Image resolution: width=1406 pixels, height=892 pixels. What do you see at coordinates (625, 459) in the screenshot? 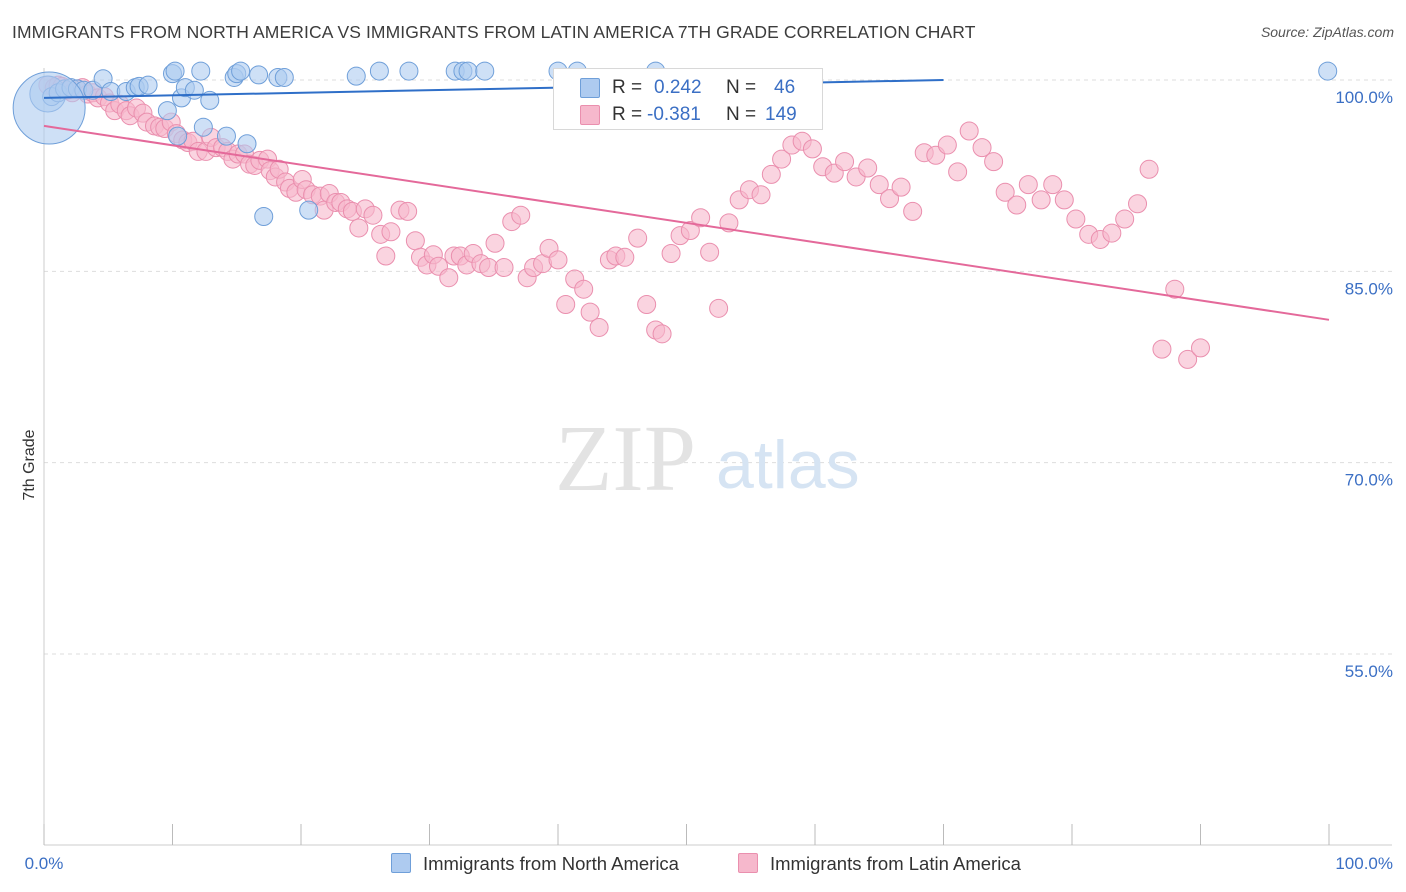
I see `watermark-zip: ZIP` at bounding box center [625, 459].